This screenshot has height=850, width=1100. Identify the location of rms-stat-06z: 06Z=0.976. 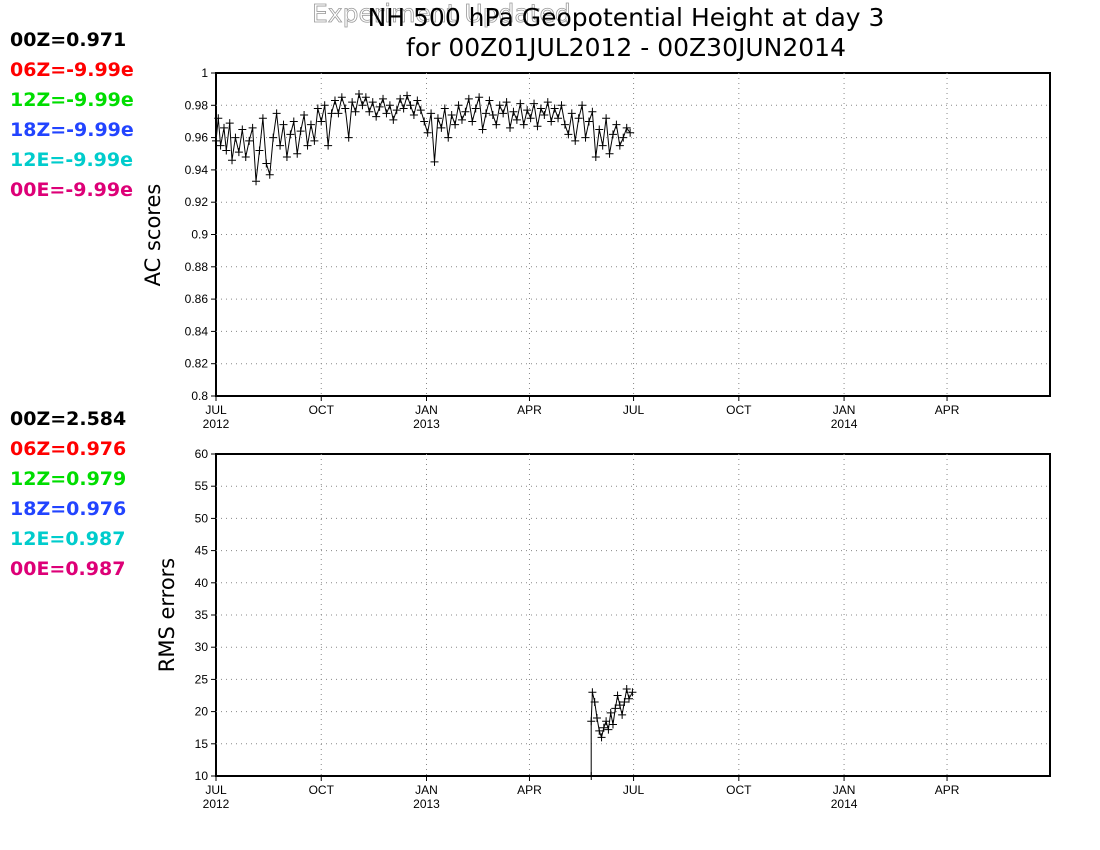
(68, 449).